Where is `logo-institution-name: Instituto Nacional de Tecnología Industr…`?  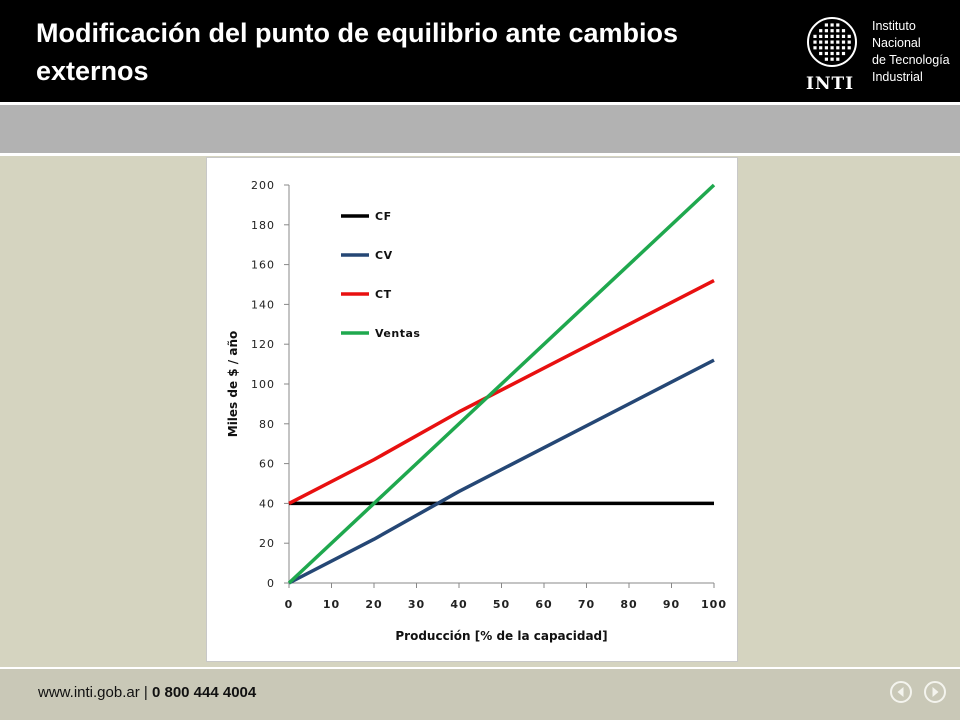 logo-institution-name: Instituto Nacional de Tecnología Industr… is located at coordinates (914, 52).